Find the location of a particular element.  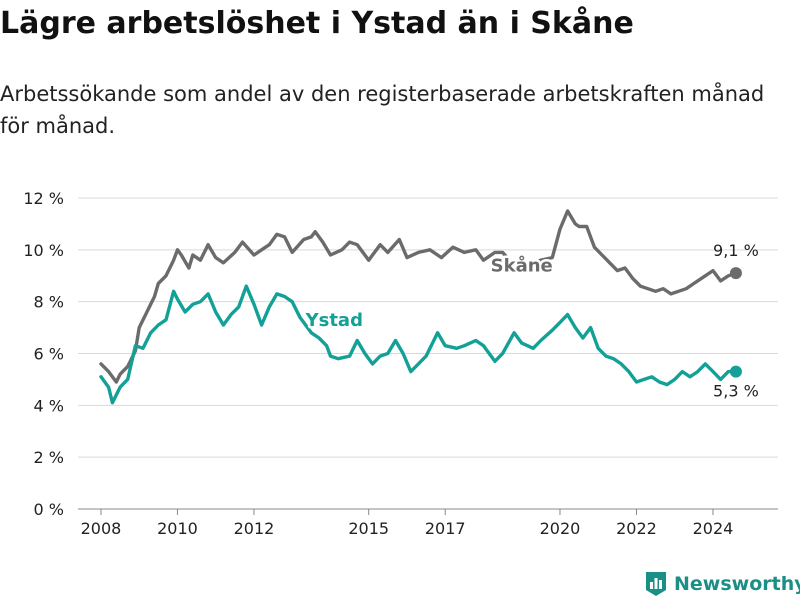

brand-name: Newsworthy is located at coordinates (737, 584).